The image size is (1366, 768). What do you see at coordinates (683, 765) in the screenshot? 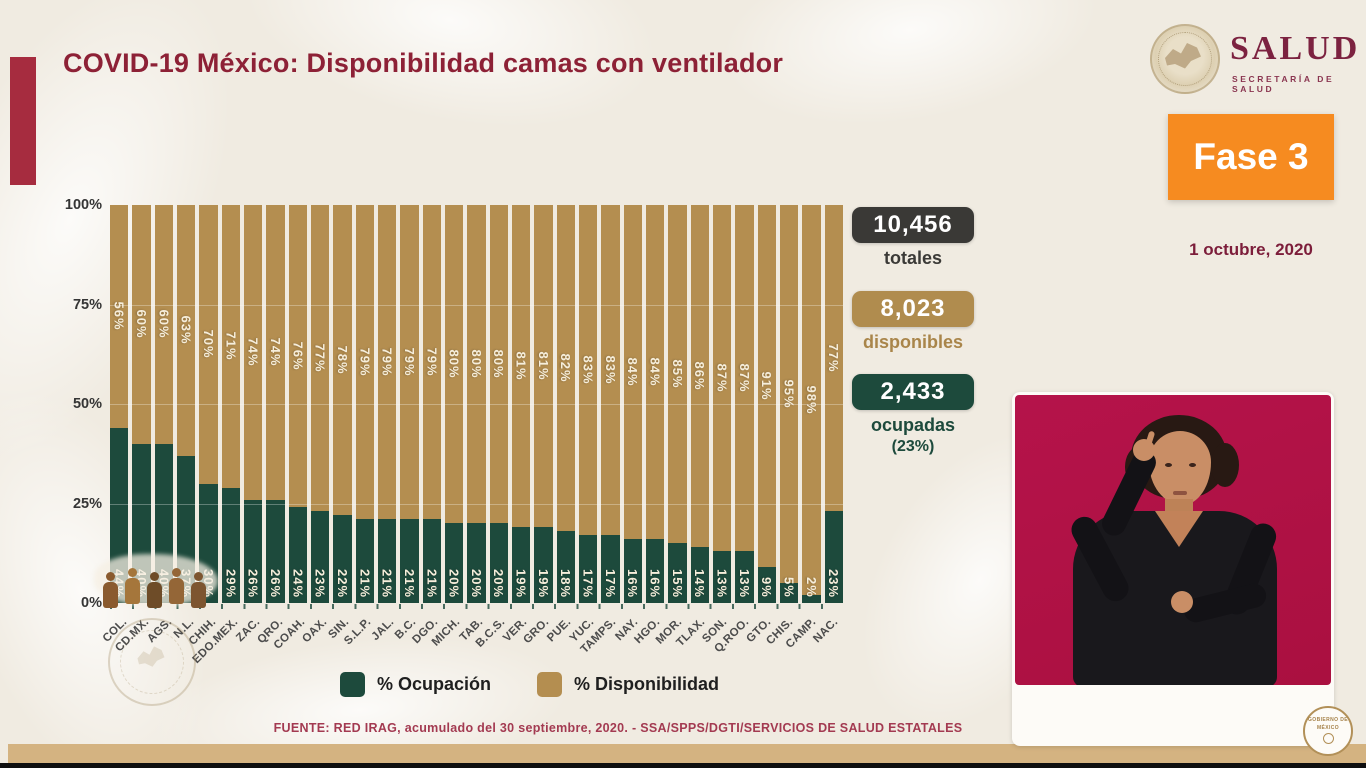
I see `bottom-dark-edge` at bounding box center [683, 765].